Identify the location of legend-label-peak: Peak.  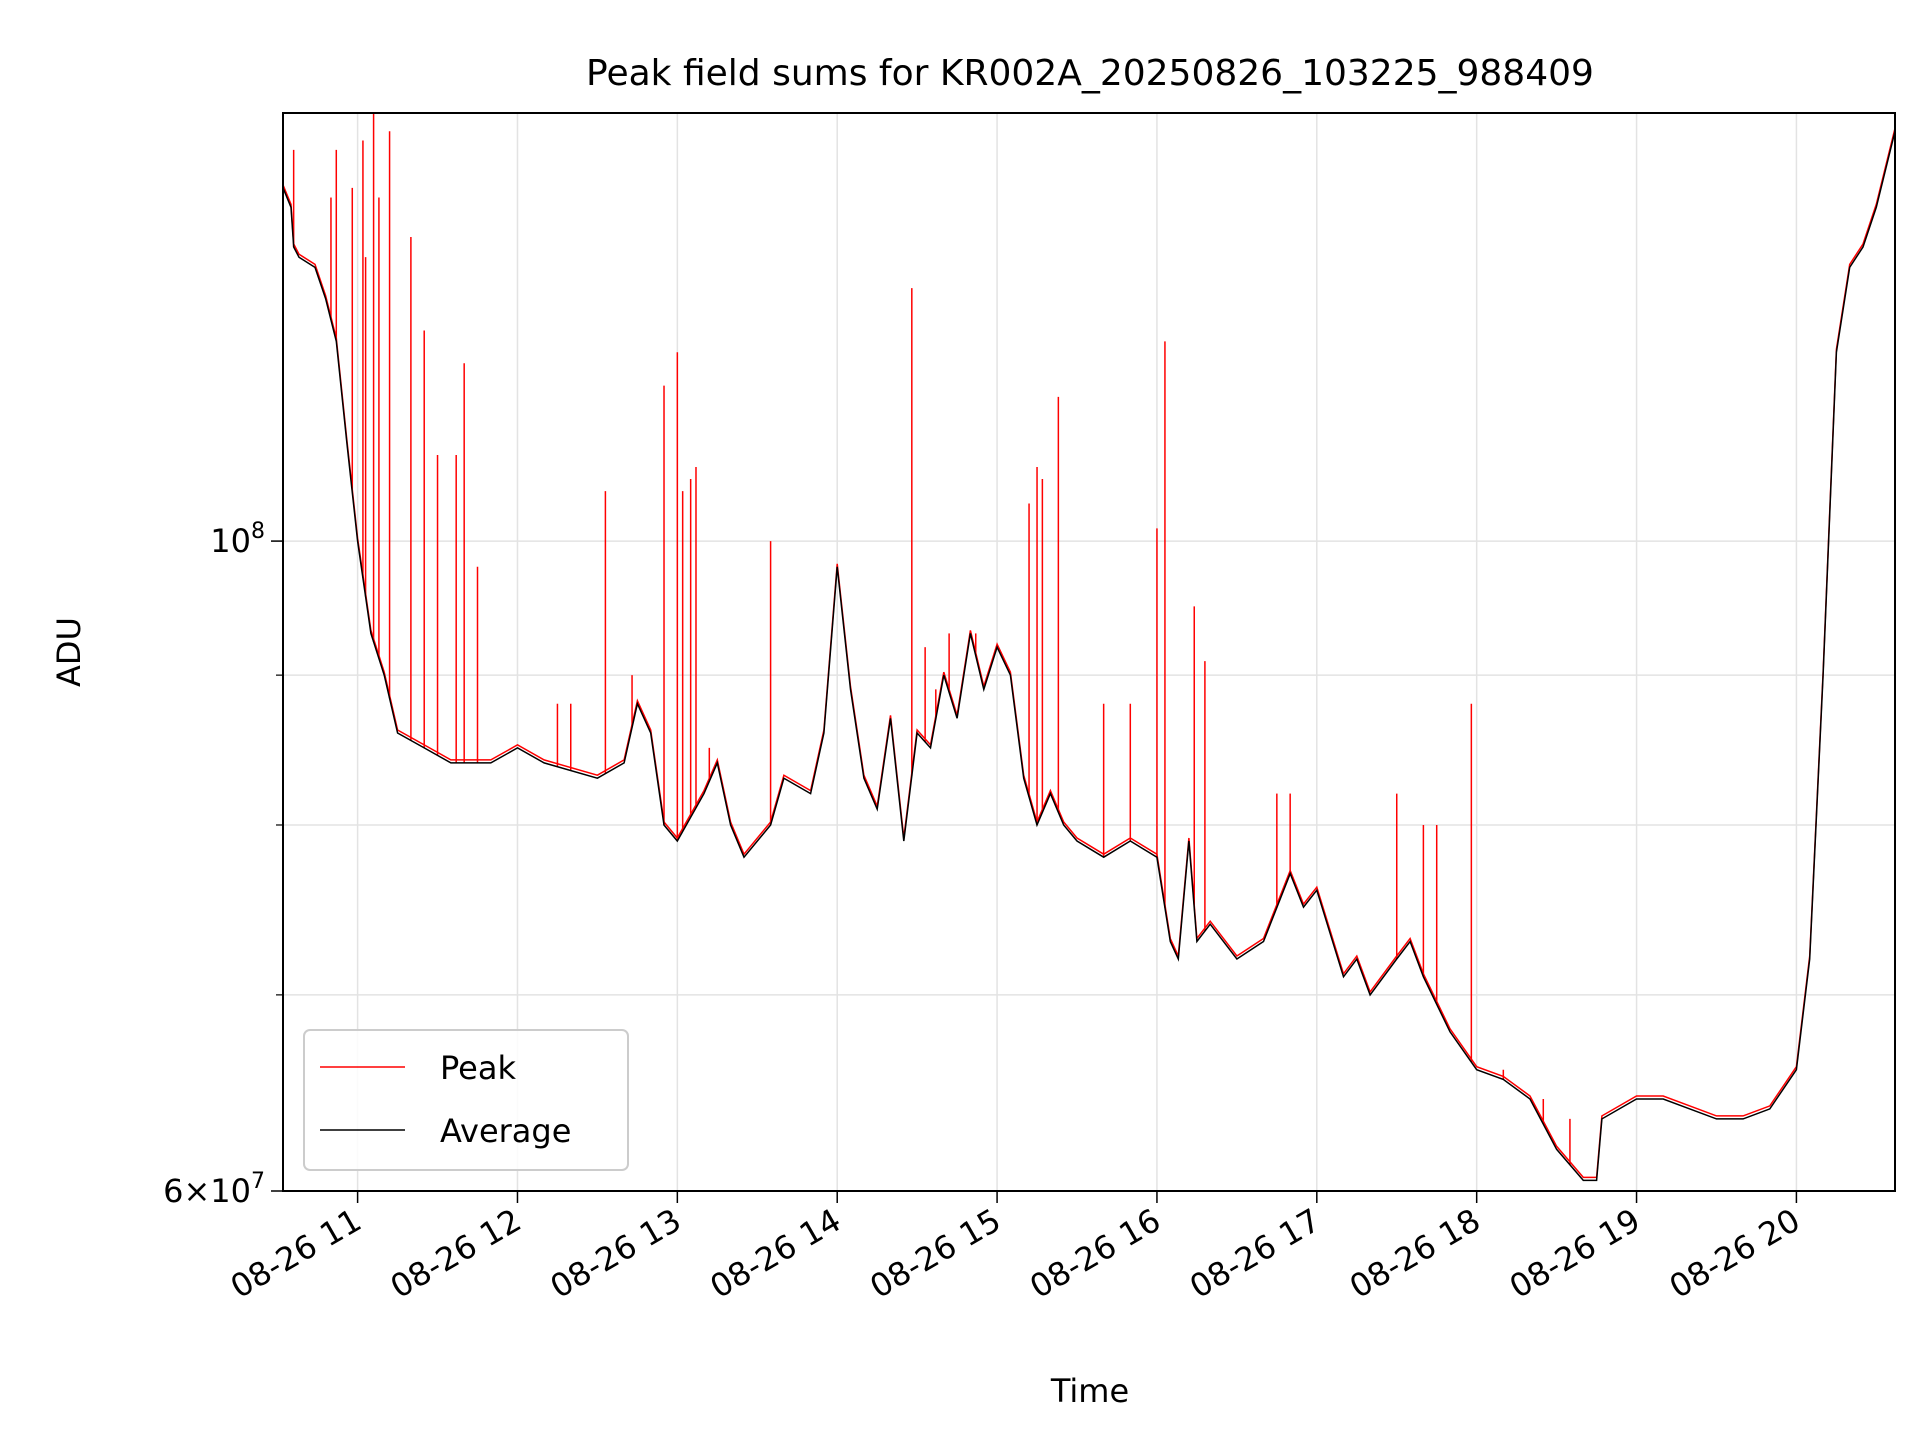
(478, 1068).